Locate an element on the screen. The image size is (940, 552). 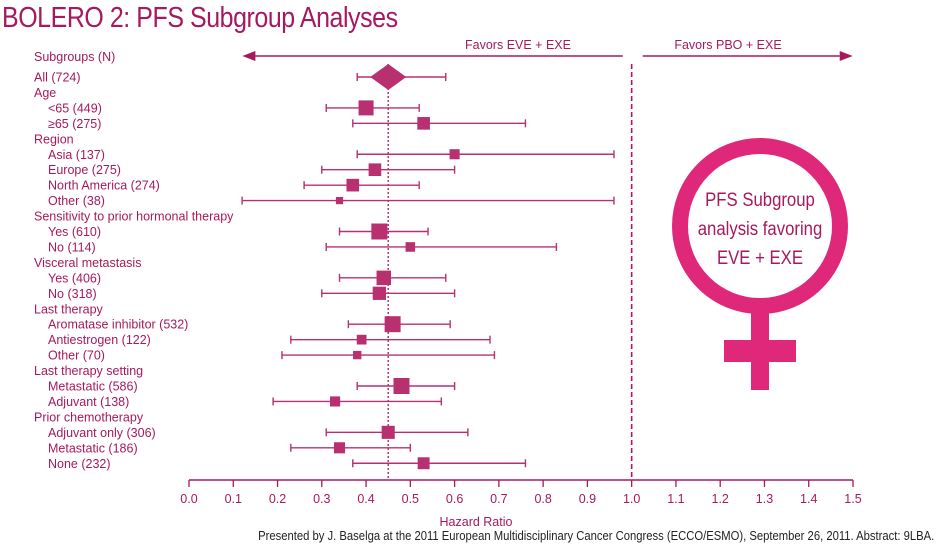
subgroup-label: Metastatic (586) is located at coordinates (93, 387).